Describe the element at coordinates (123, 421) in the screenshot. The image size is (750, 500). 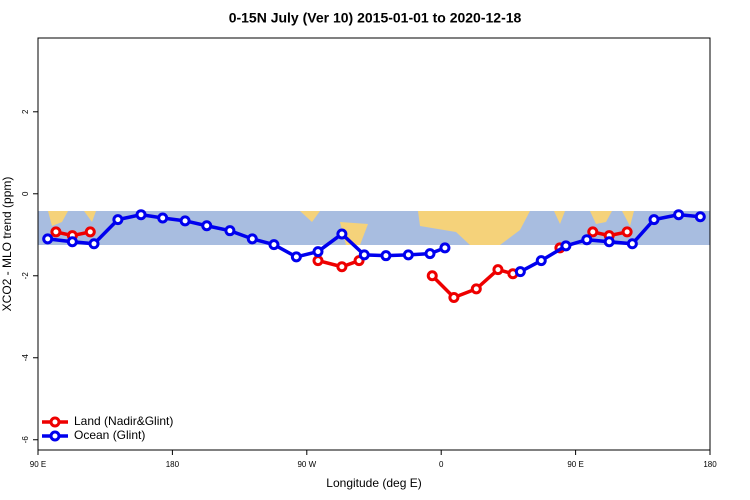
I see `legend-label: Land (Nadir&Glint)` at that location.